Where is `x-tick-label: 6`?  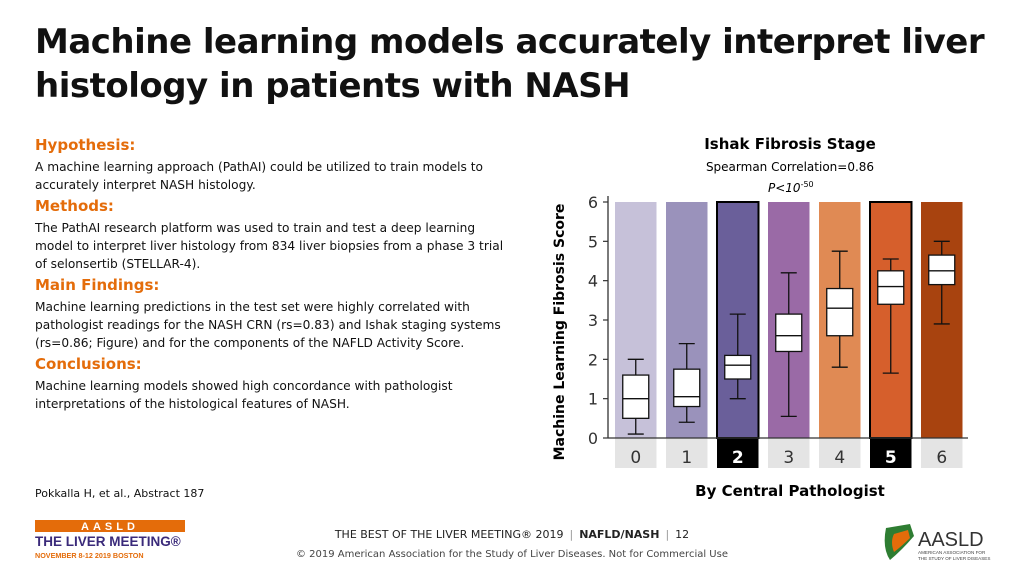
x-tick-label: 6 is located at coordinates (941, 458).